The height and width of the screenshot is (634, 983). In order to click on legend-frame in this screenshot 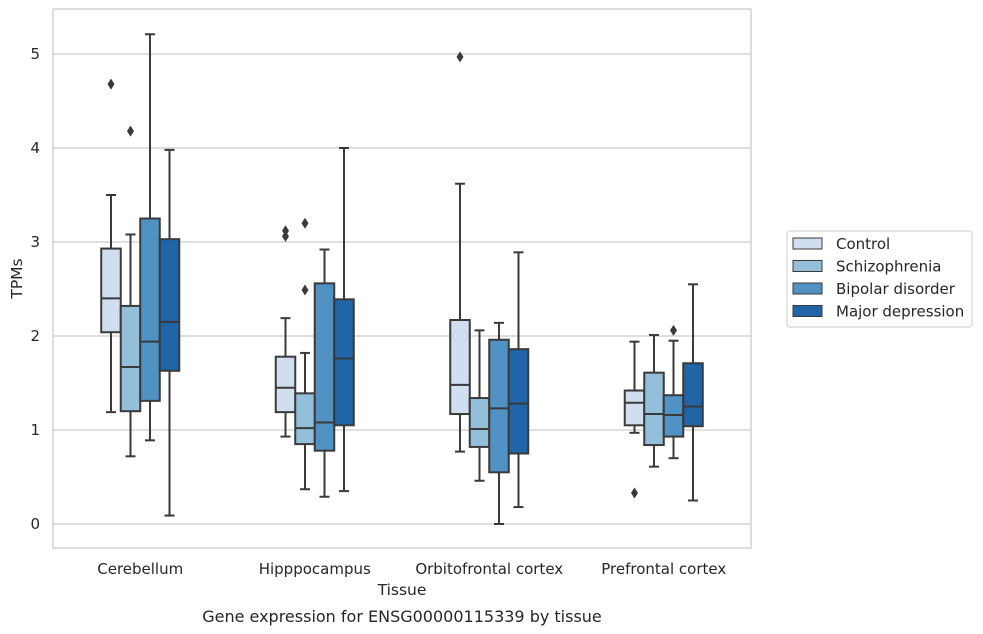, I will do `click(879, 279)`.